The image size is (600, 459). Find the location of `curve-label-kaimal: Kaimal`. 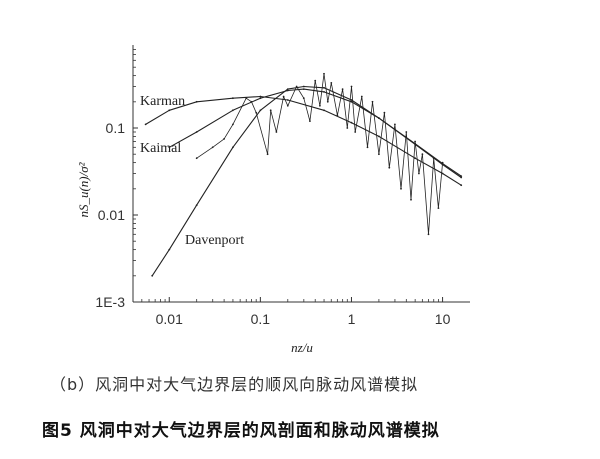

curve-label-kaimal: Kaimal is located at coordinates (160, 148).